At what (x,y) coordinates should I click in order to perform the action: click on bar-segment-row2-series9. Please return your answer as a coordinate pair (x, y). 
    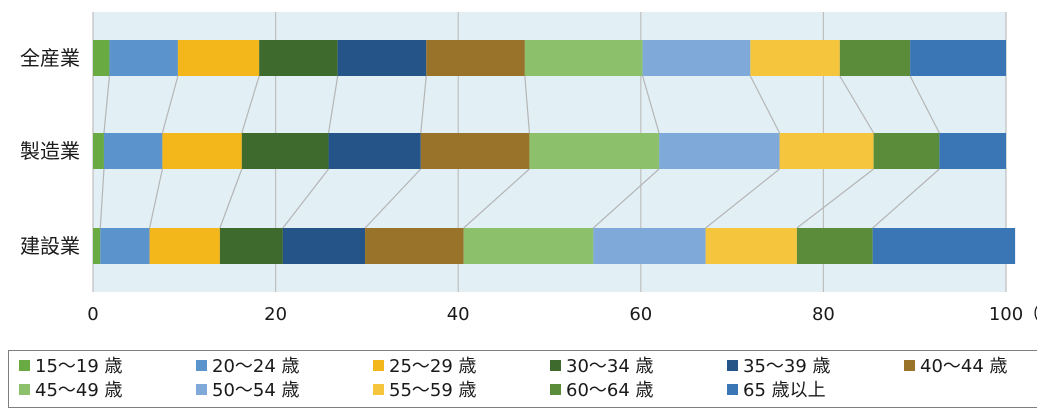
    Looking at the image, I should click on (826, 151).